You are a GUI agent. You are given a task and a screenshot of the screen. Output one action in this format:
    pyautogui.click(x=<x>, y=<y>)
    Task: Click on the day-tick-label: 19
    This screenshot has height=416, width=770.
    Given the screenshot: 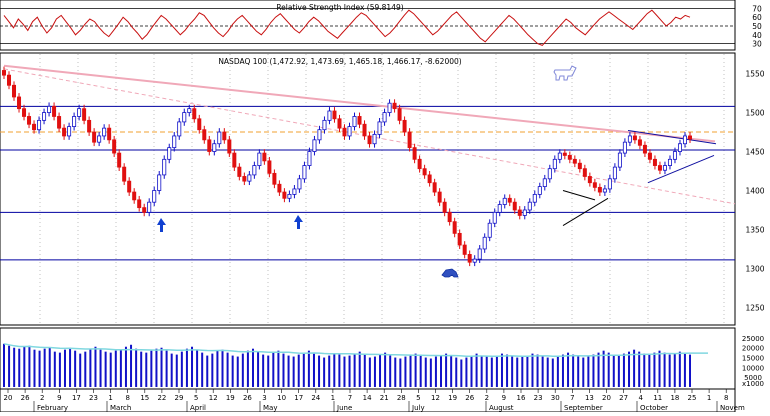 What is the action you would take?
    pyautogui.click(x=452, y=398)
    